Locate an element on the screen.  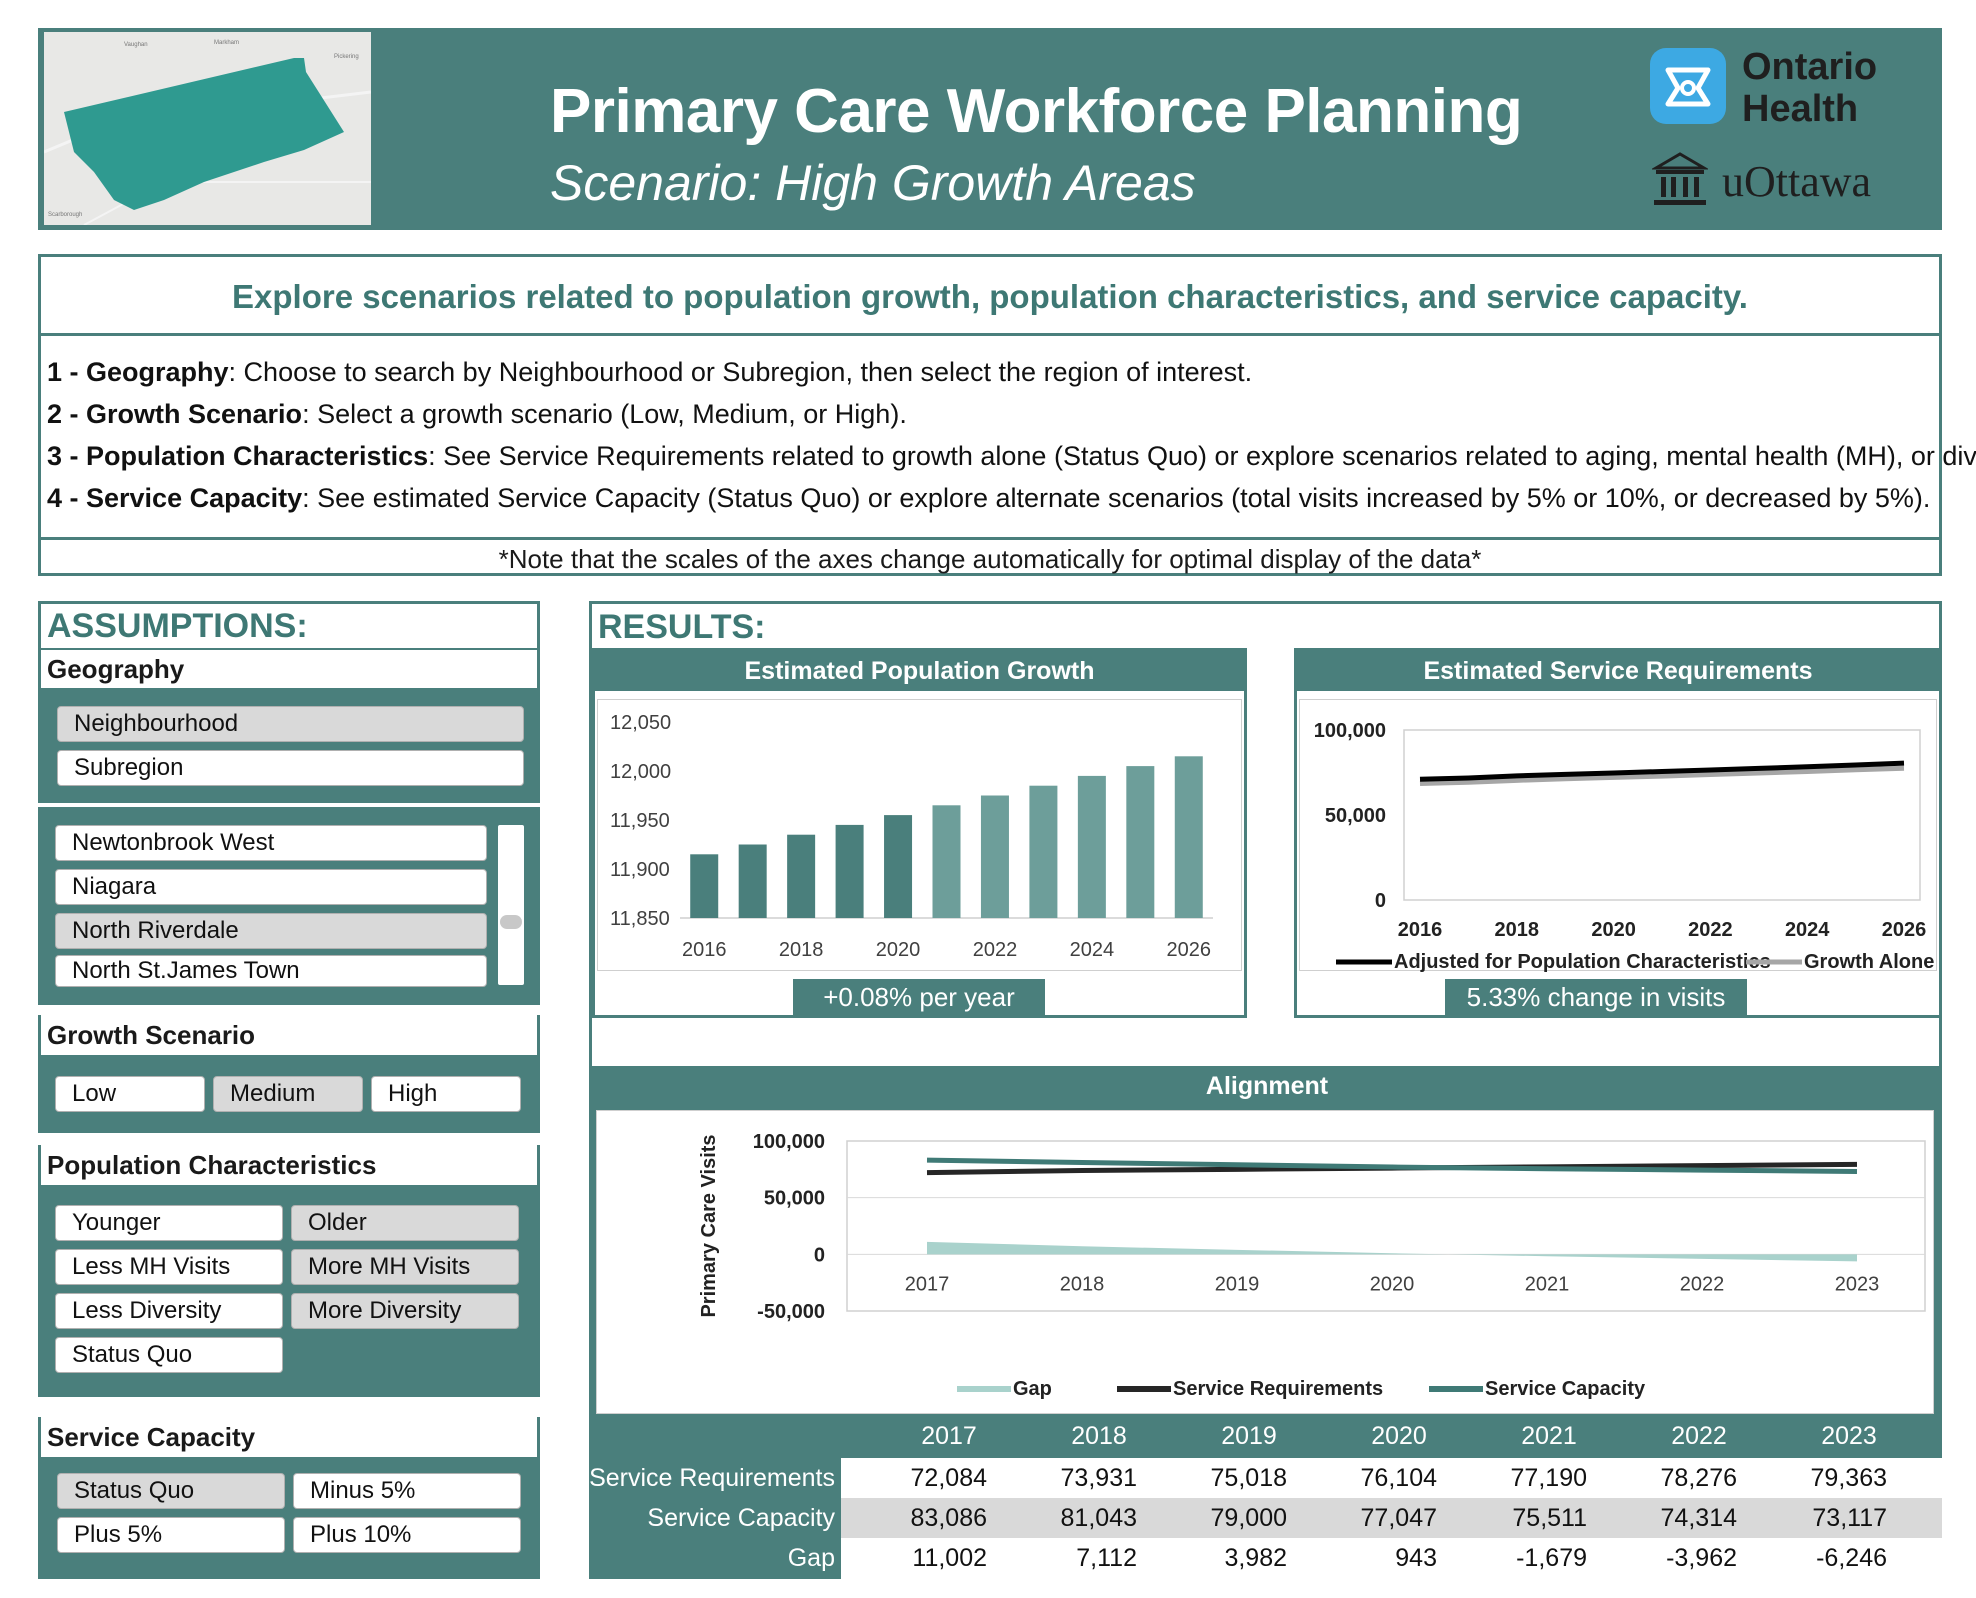
y-tick-label: 11,900 is located at coordinates (640, 870).